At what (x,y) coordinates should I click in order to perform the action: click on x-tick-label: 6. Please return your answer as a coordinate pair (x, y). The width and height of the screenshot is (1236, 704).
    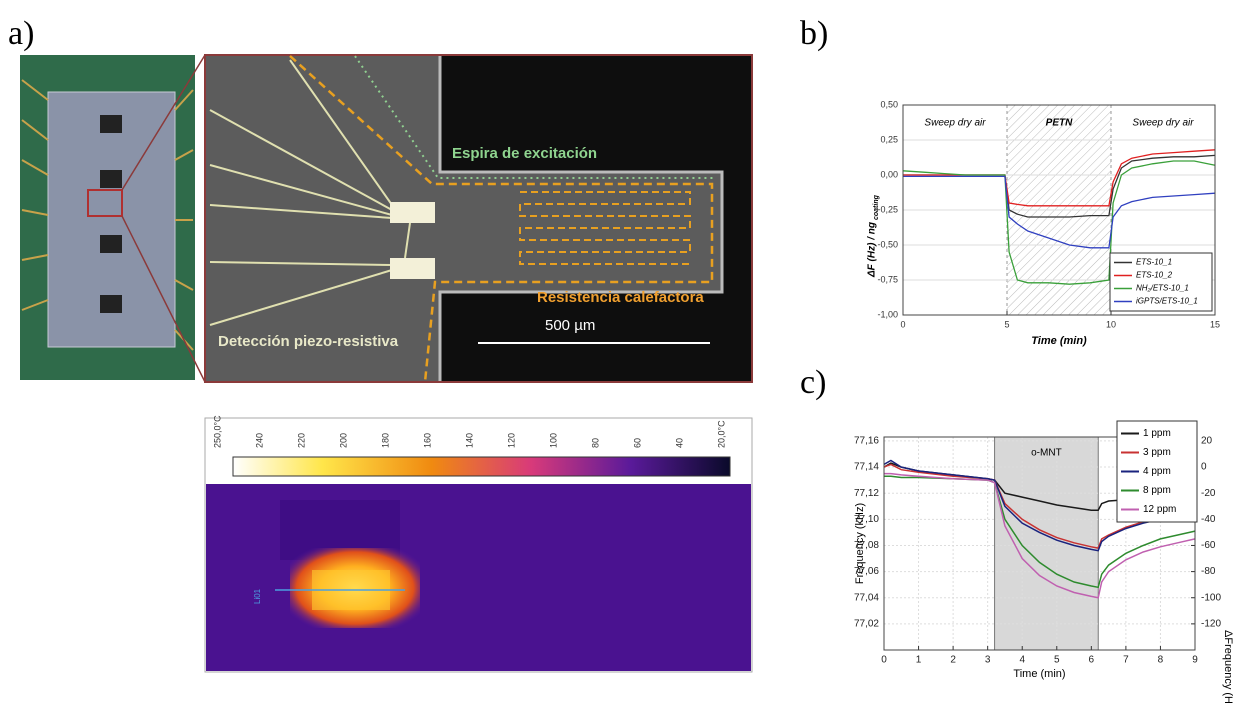
    Looking at the image, I should click on (1092, 660).